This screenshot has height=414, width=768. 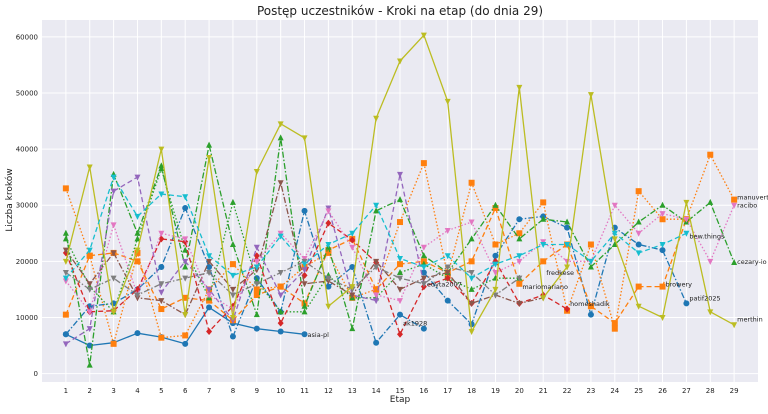 I want to click on x-tick-label: 7, so click(x=209, y=391).